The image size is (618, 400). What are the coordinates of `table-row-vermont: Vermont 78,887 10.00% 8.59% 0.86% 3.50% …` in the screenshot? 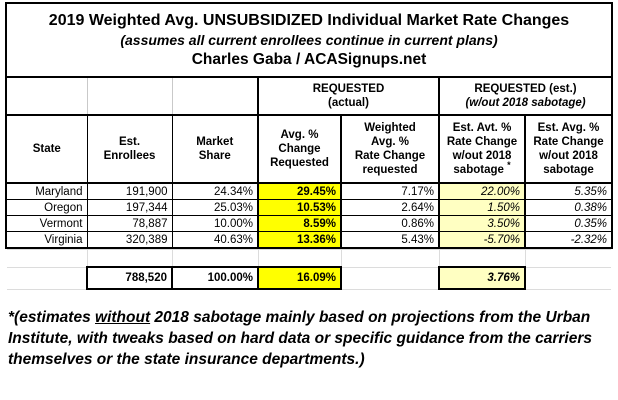 It's located at (309, 223).